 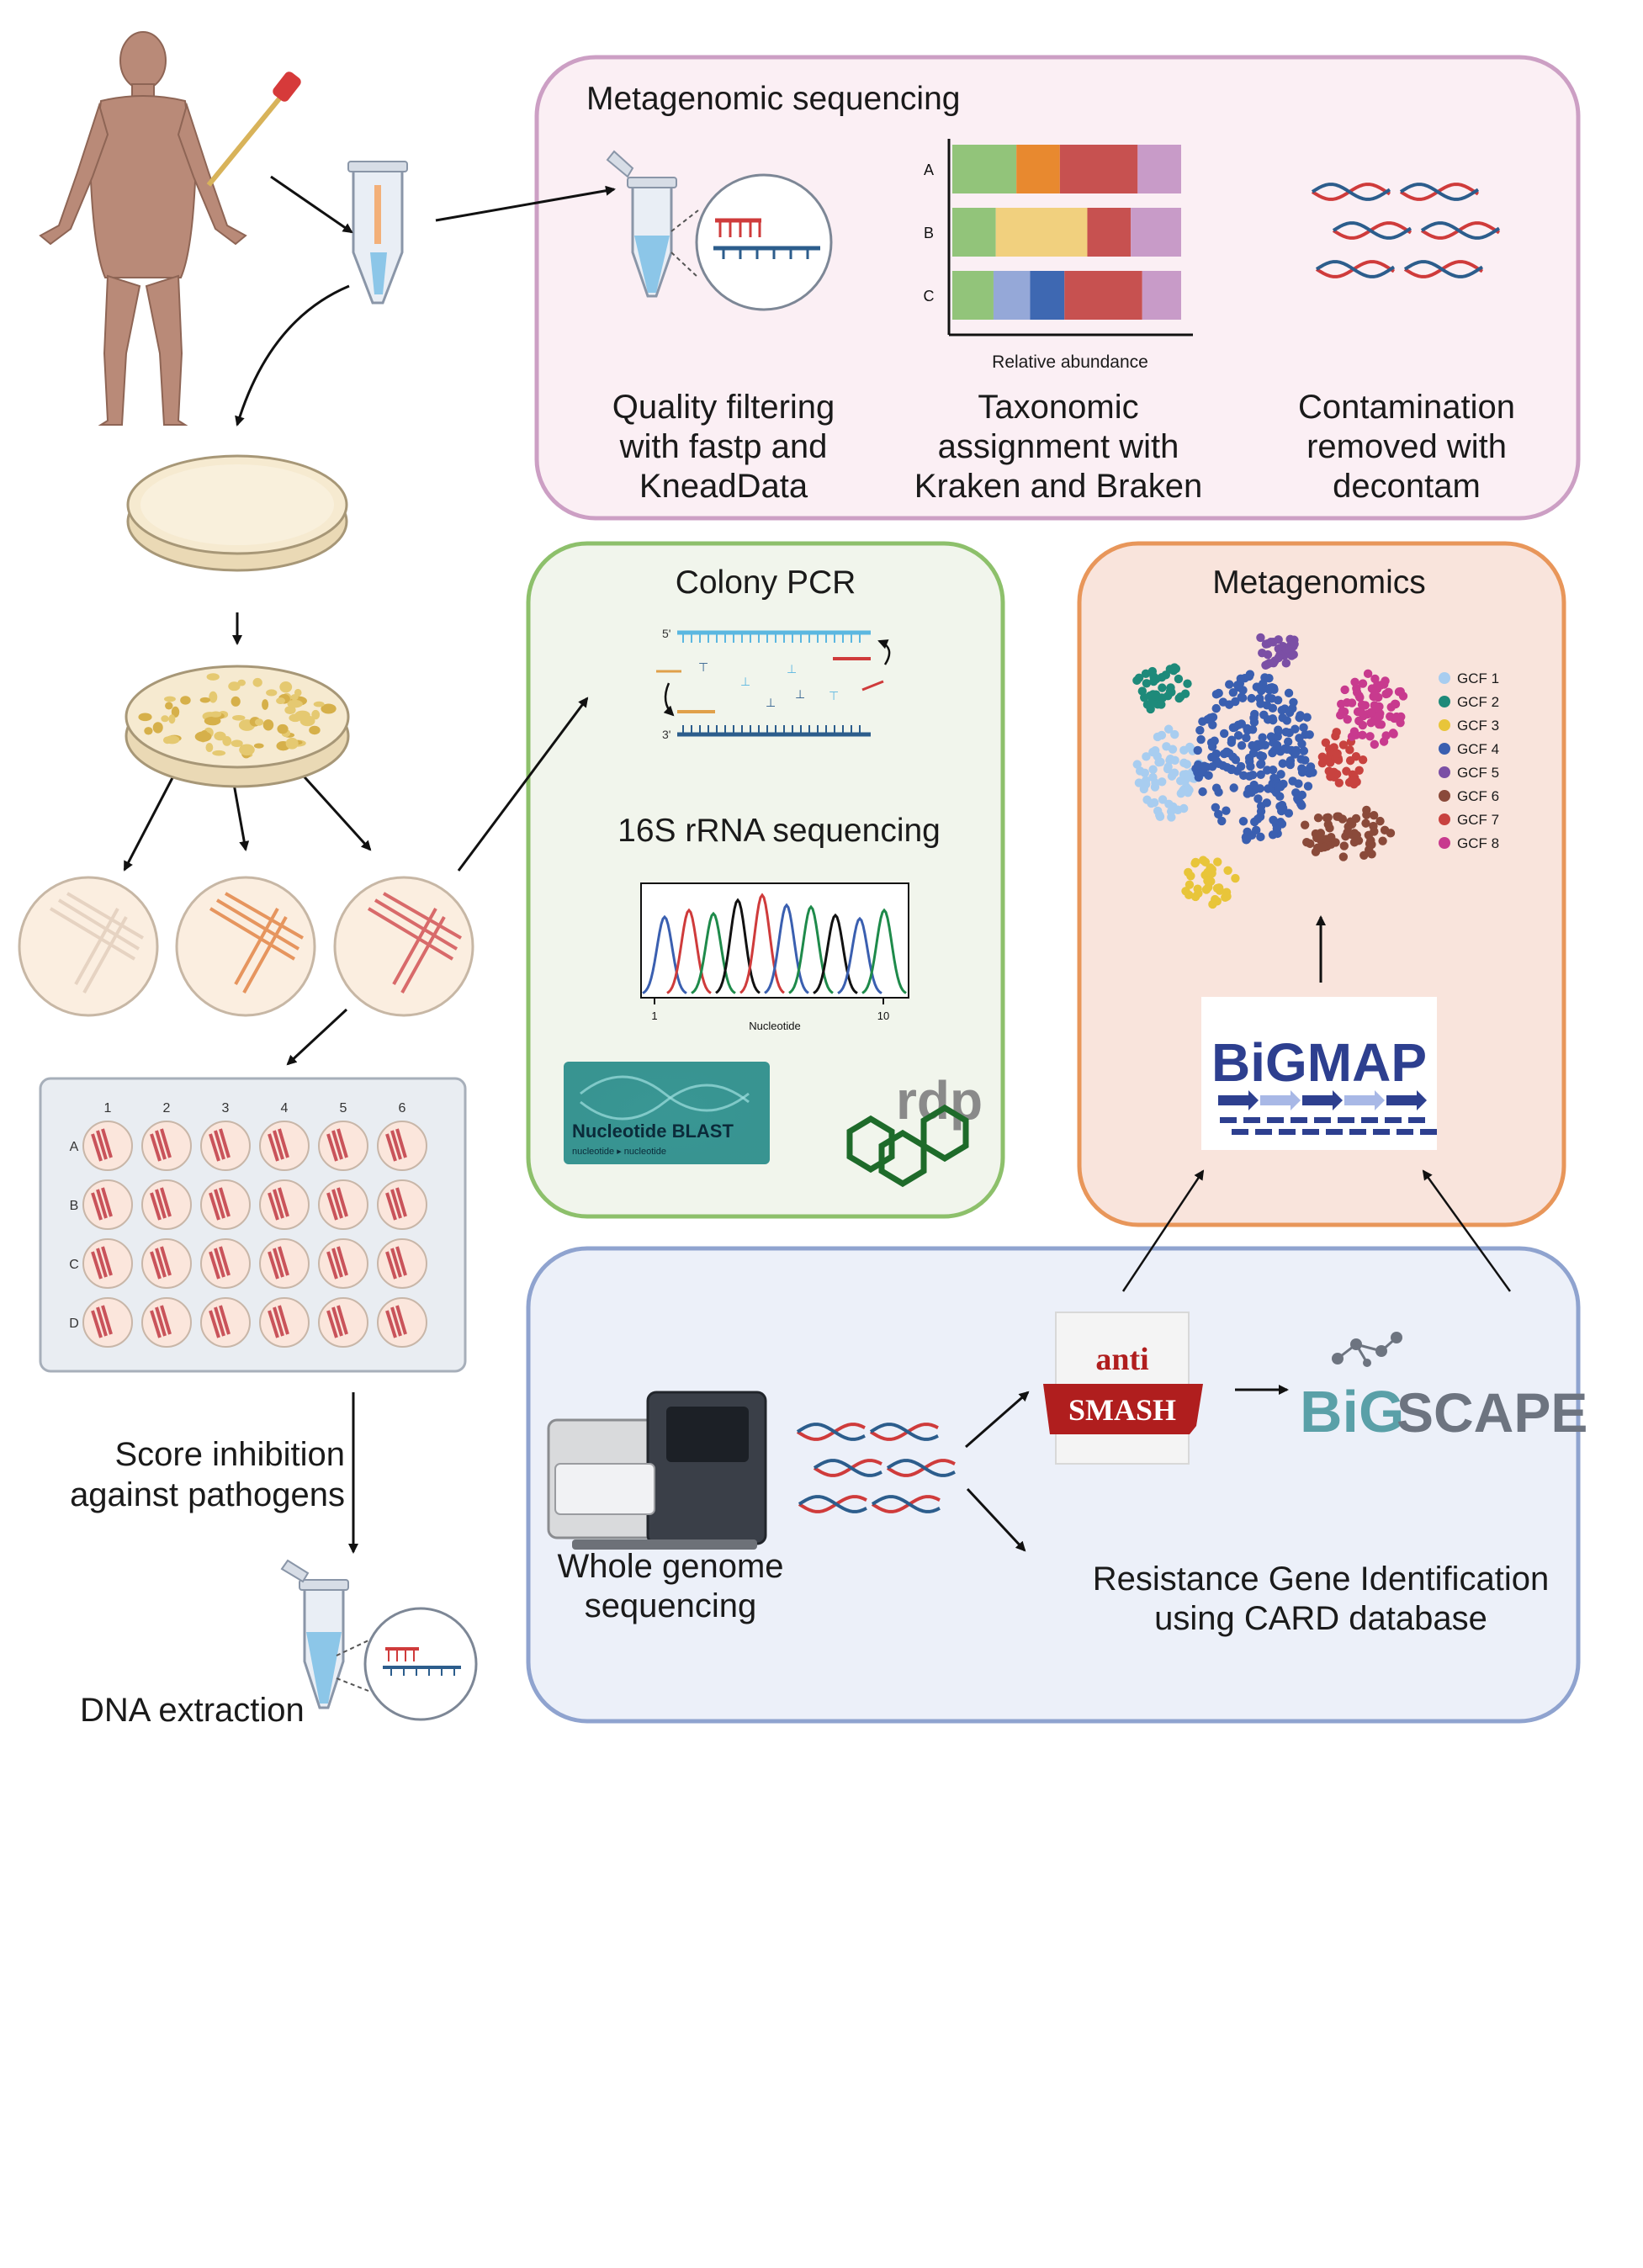 I want to click on score-inhibition-line2: against pathogens, so click(x=207, y=1494).